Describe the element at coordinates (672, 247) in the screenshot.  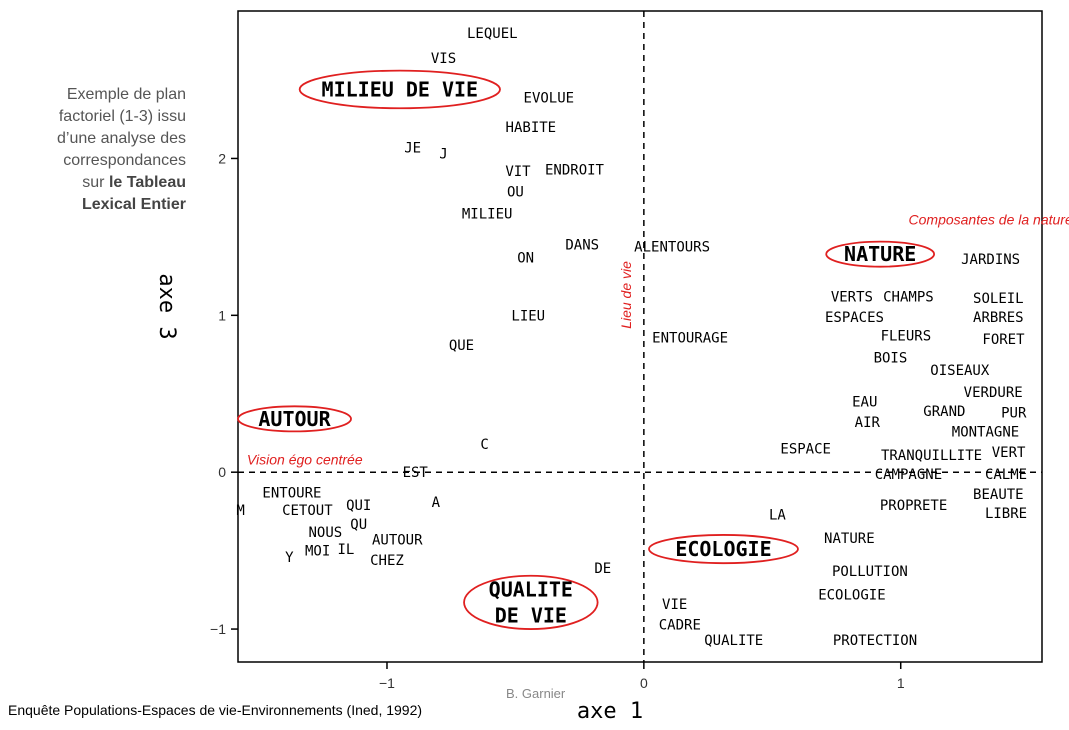
I see `word-point: ALENTOURS` at that location.